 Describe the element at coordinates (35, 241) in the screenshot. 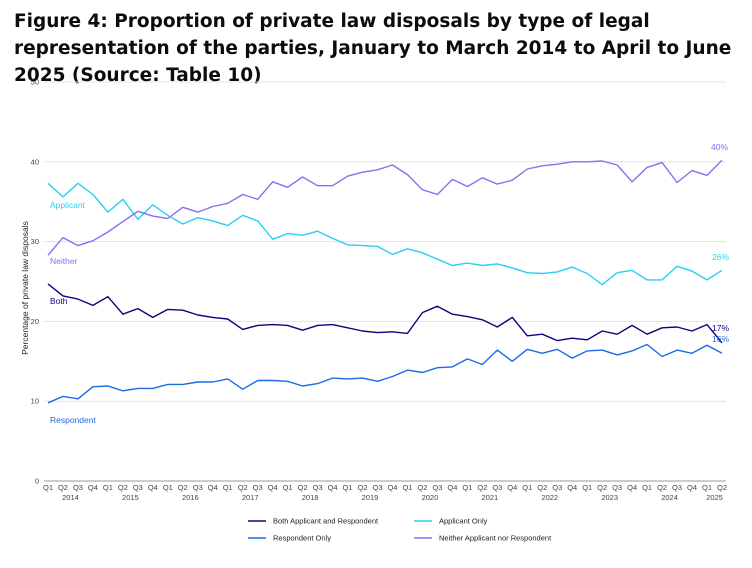

I see `y-tick-label: 30` at that location.